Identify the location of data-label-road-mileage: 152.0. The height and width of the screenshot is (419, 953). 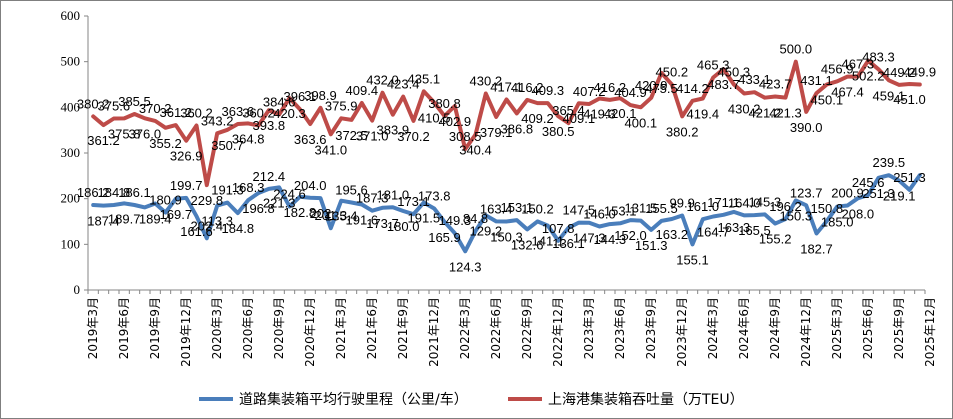
(630, 235).